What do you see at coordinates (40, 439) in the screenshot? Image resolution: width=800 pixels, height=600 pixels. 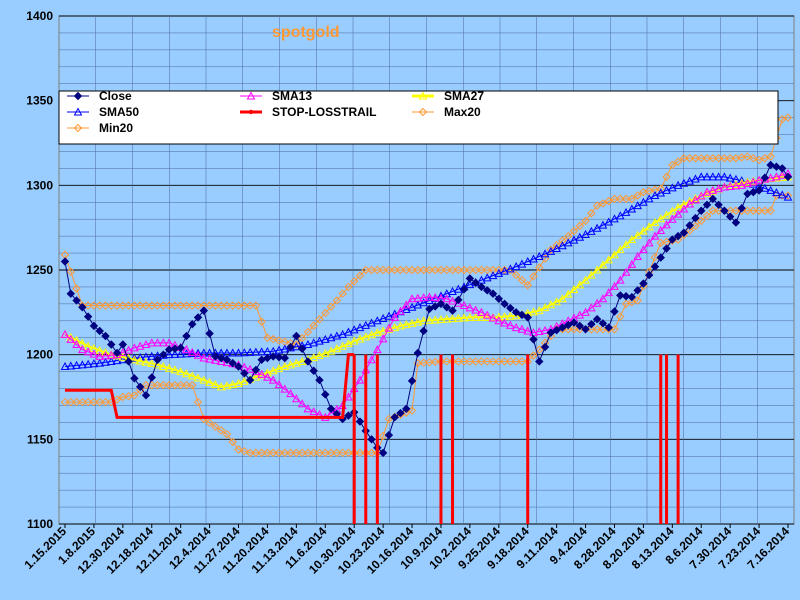 I see `y-tick-label: 1150` at bounding box center [40, 439].